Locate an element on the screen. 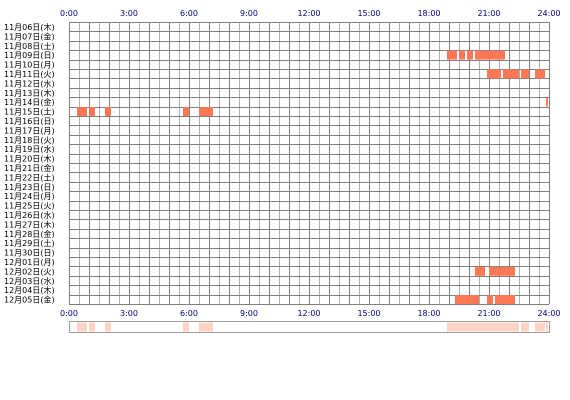 The height and width of the screenshot is (400, 570). row-label: 11月20日(木) is located at coordinates (29, 159).